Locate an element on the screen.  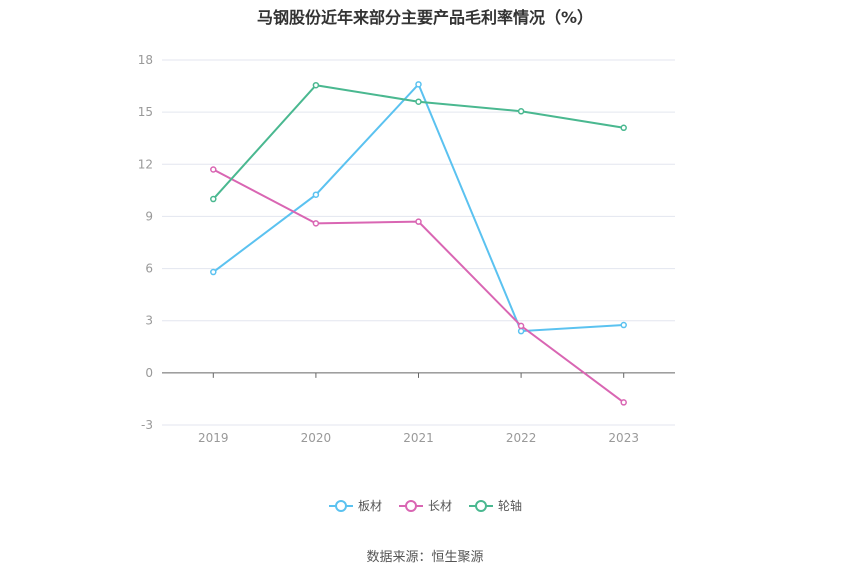
x-axis: 2019 2020 2021 2022 2023 is located at coordinates (418, 408).